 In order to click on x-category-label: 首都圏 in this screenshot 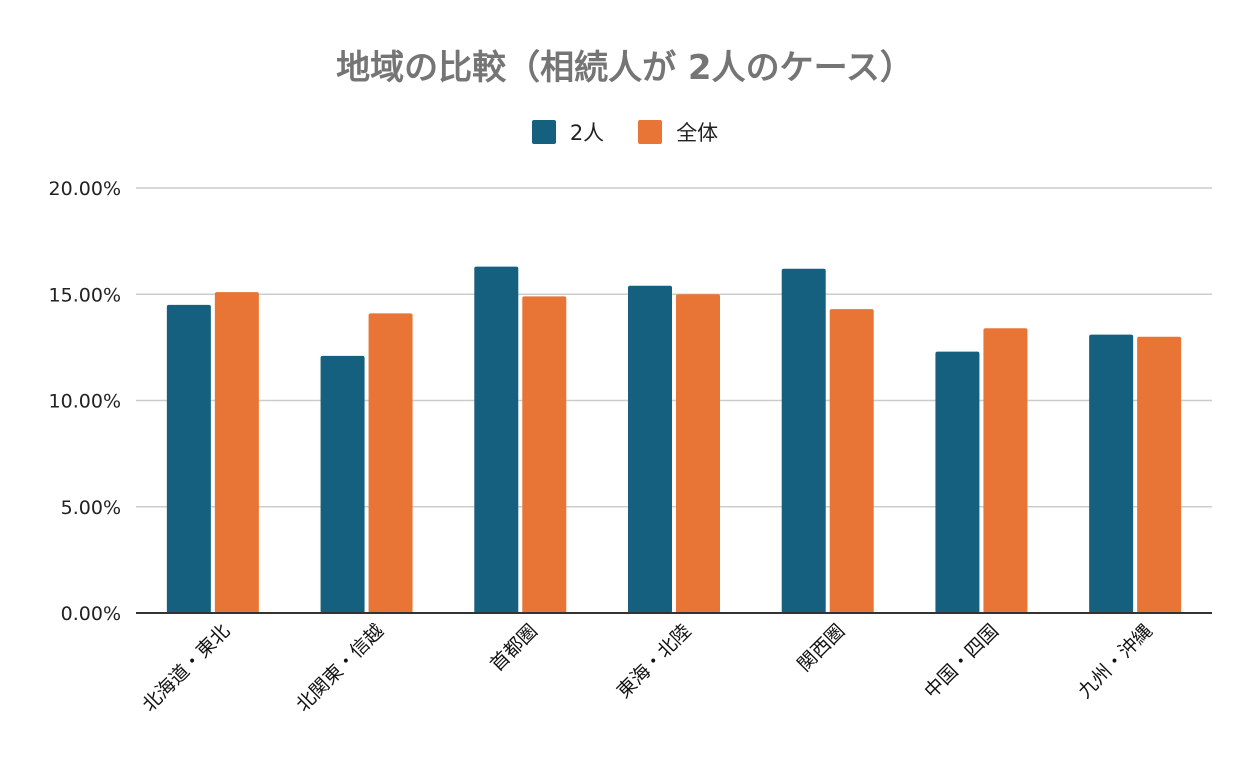, I will do `click(514, 648)`.